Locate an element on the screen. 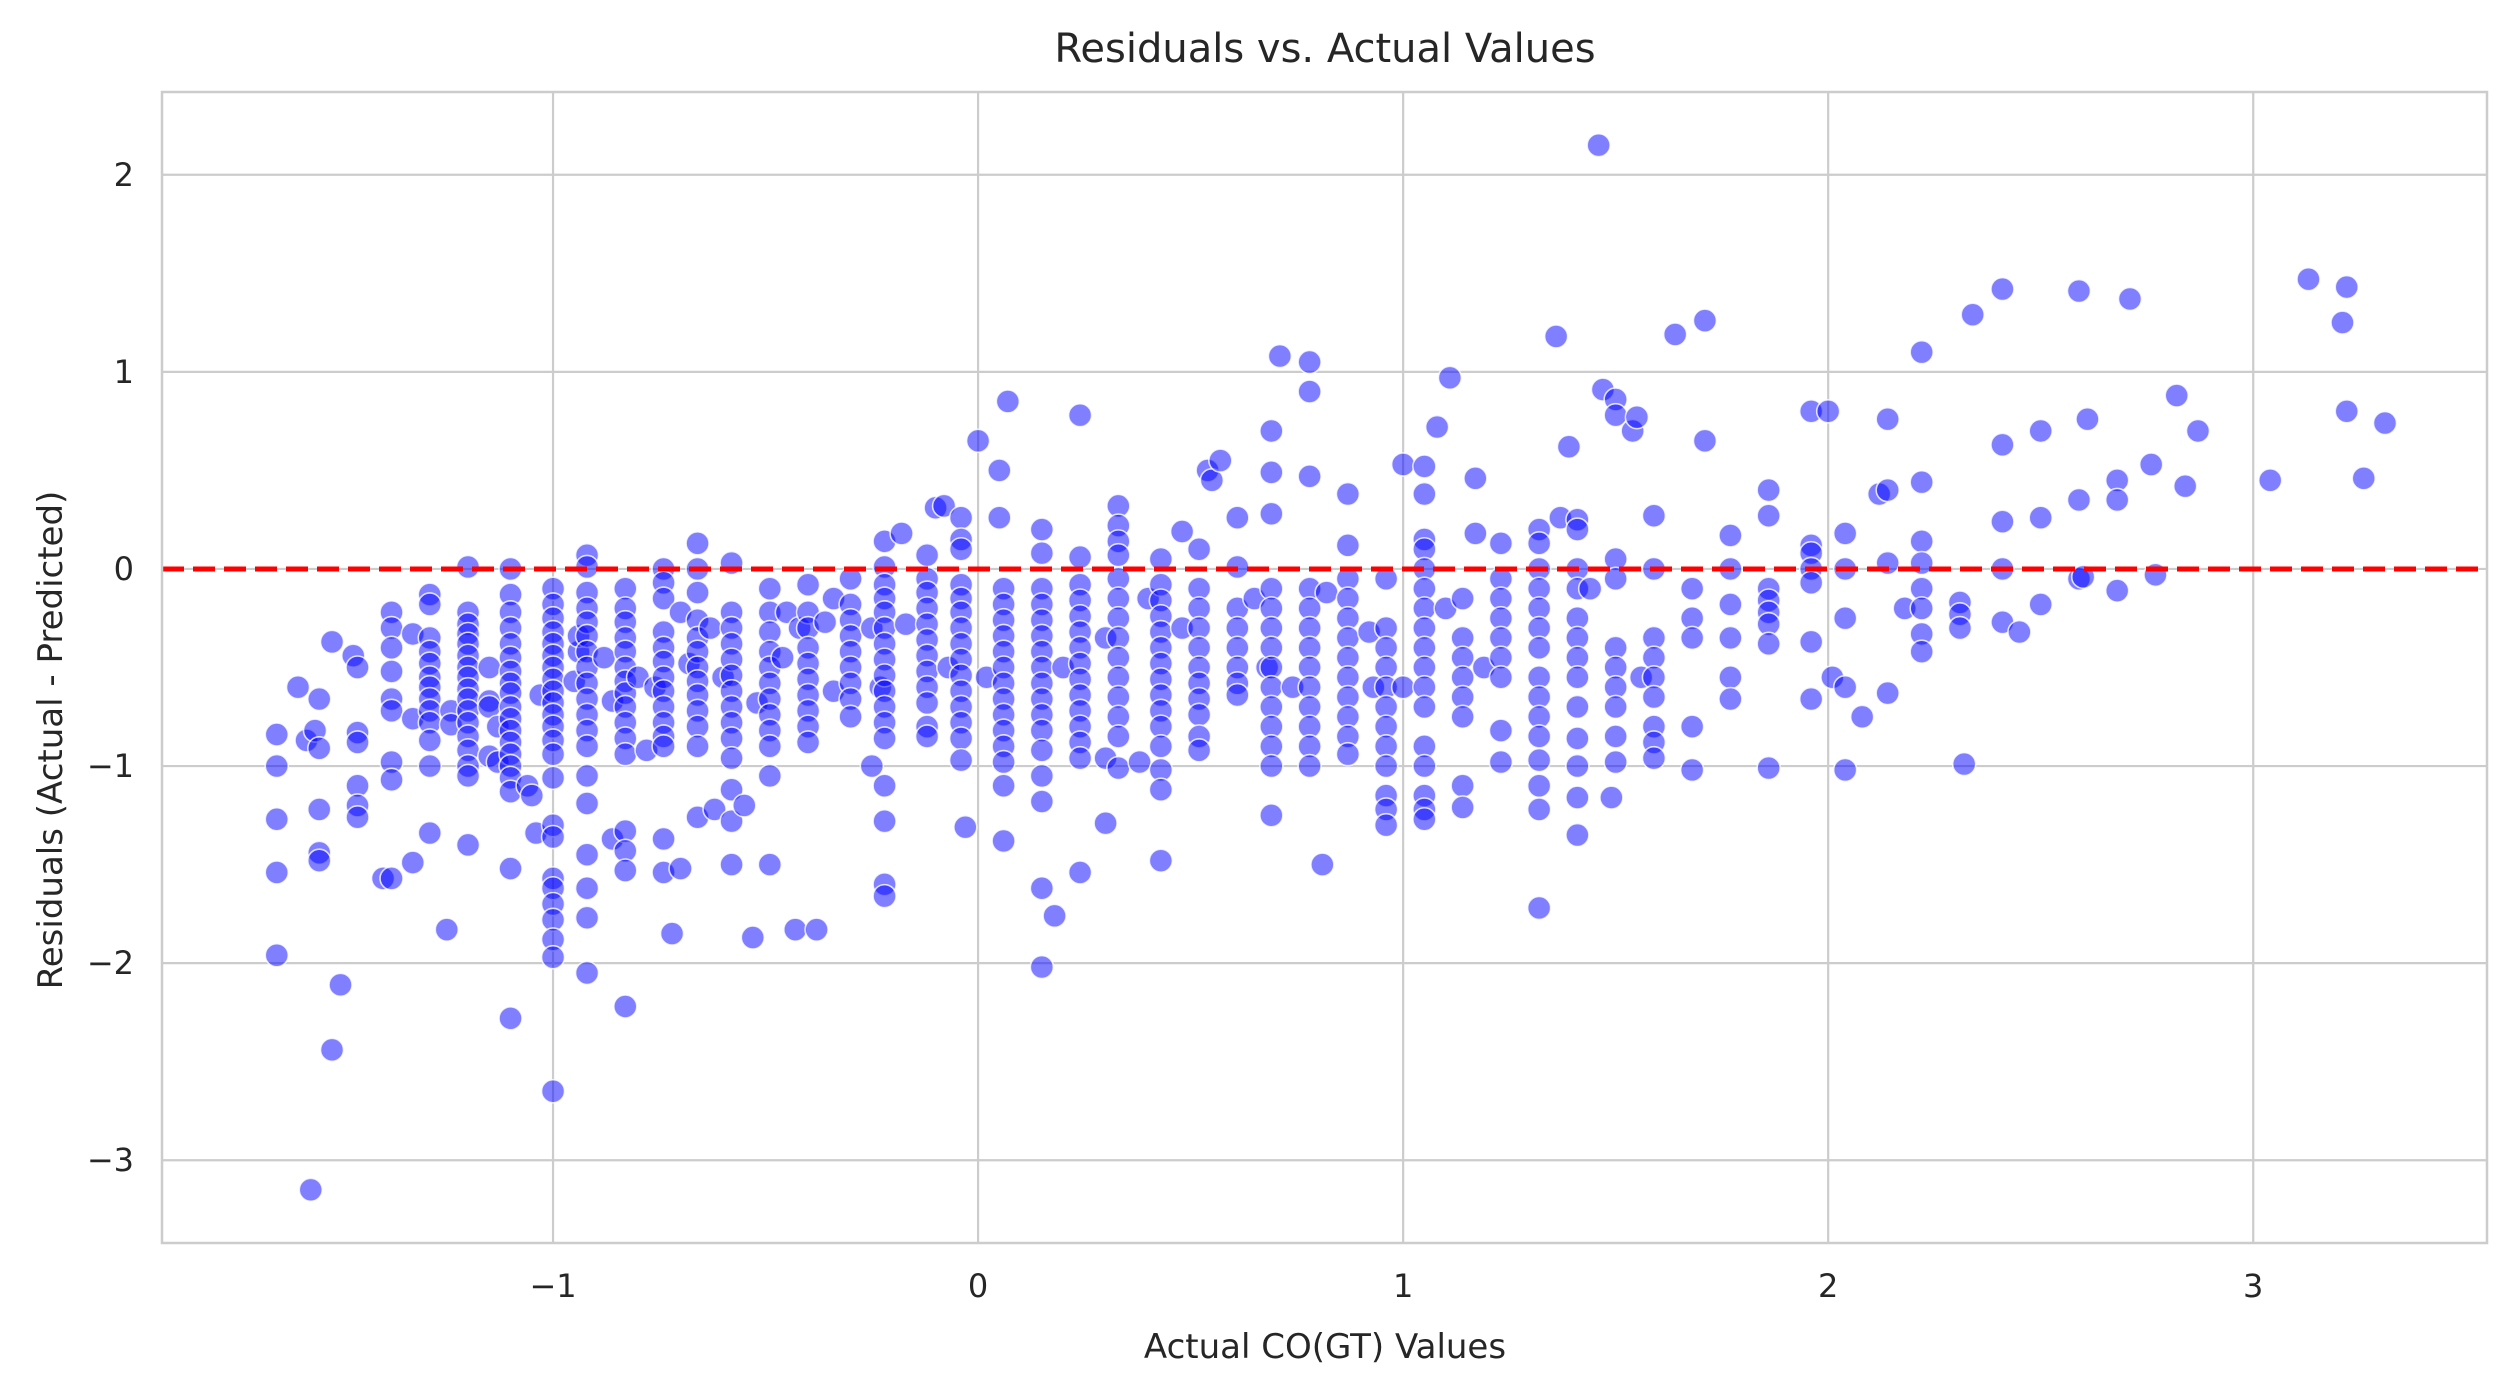  x-tick-labels: −1 0 1 2 3 is located at coordinates (1396, 1286).